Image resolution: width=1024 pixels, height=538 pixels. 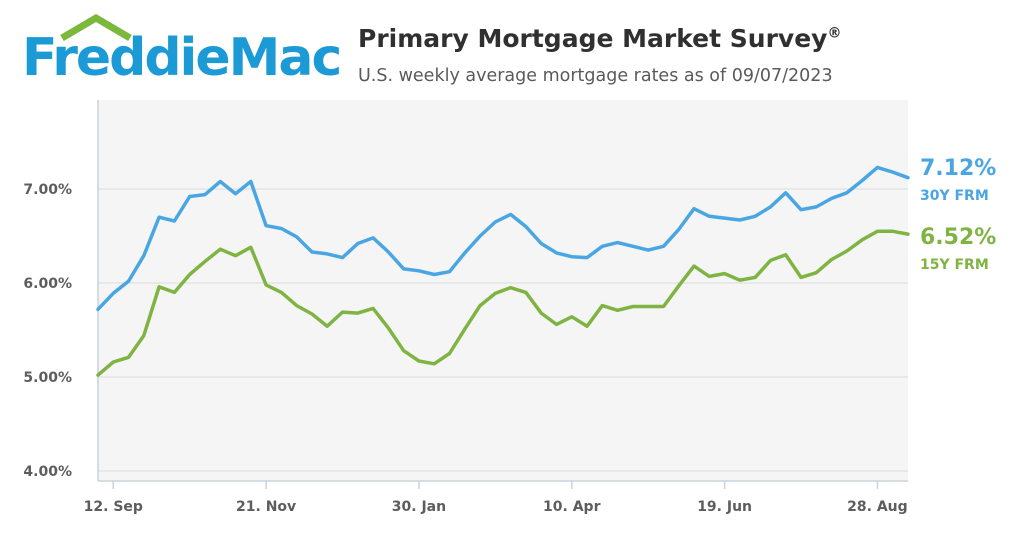 I want to click on x-tick-label: 12. Sep, so click(x=113, y=507).